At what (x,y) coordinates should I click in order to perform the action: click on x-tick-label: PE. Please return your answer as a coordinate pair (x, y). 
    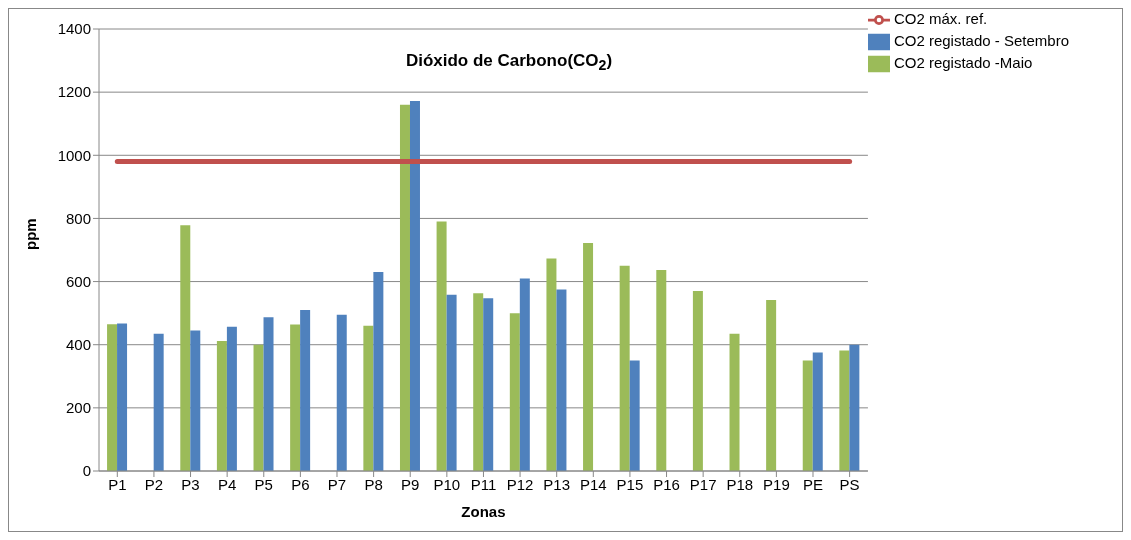
    Looking at the image, I should click on (813, 484).